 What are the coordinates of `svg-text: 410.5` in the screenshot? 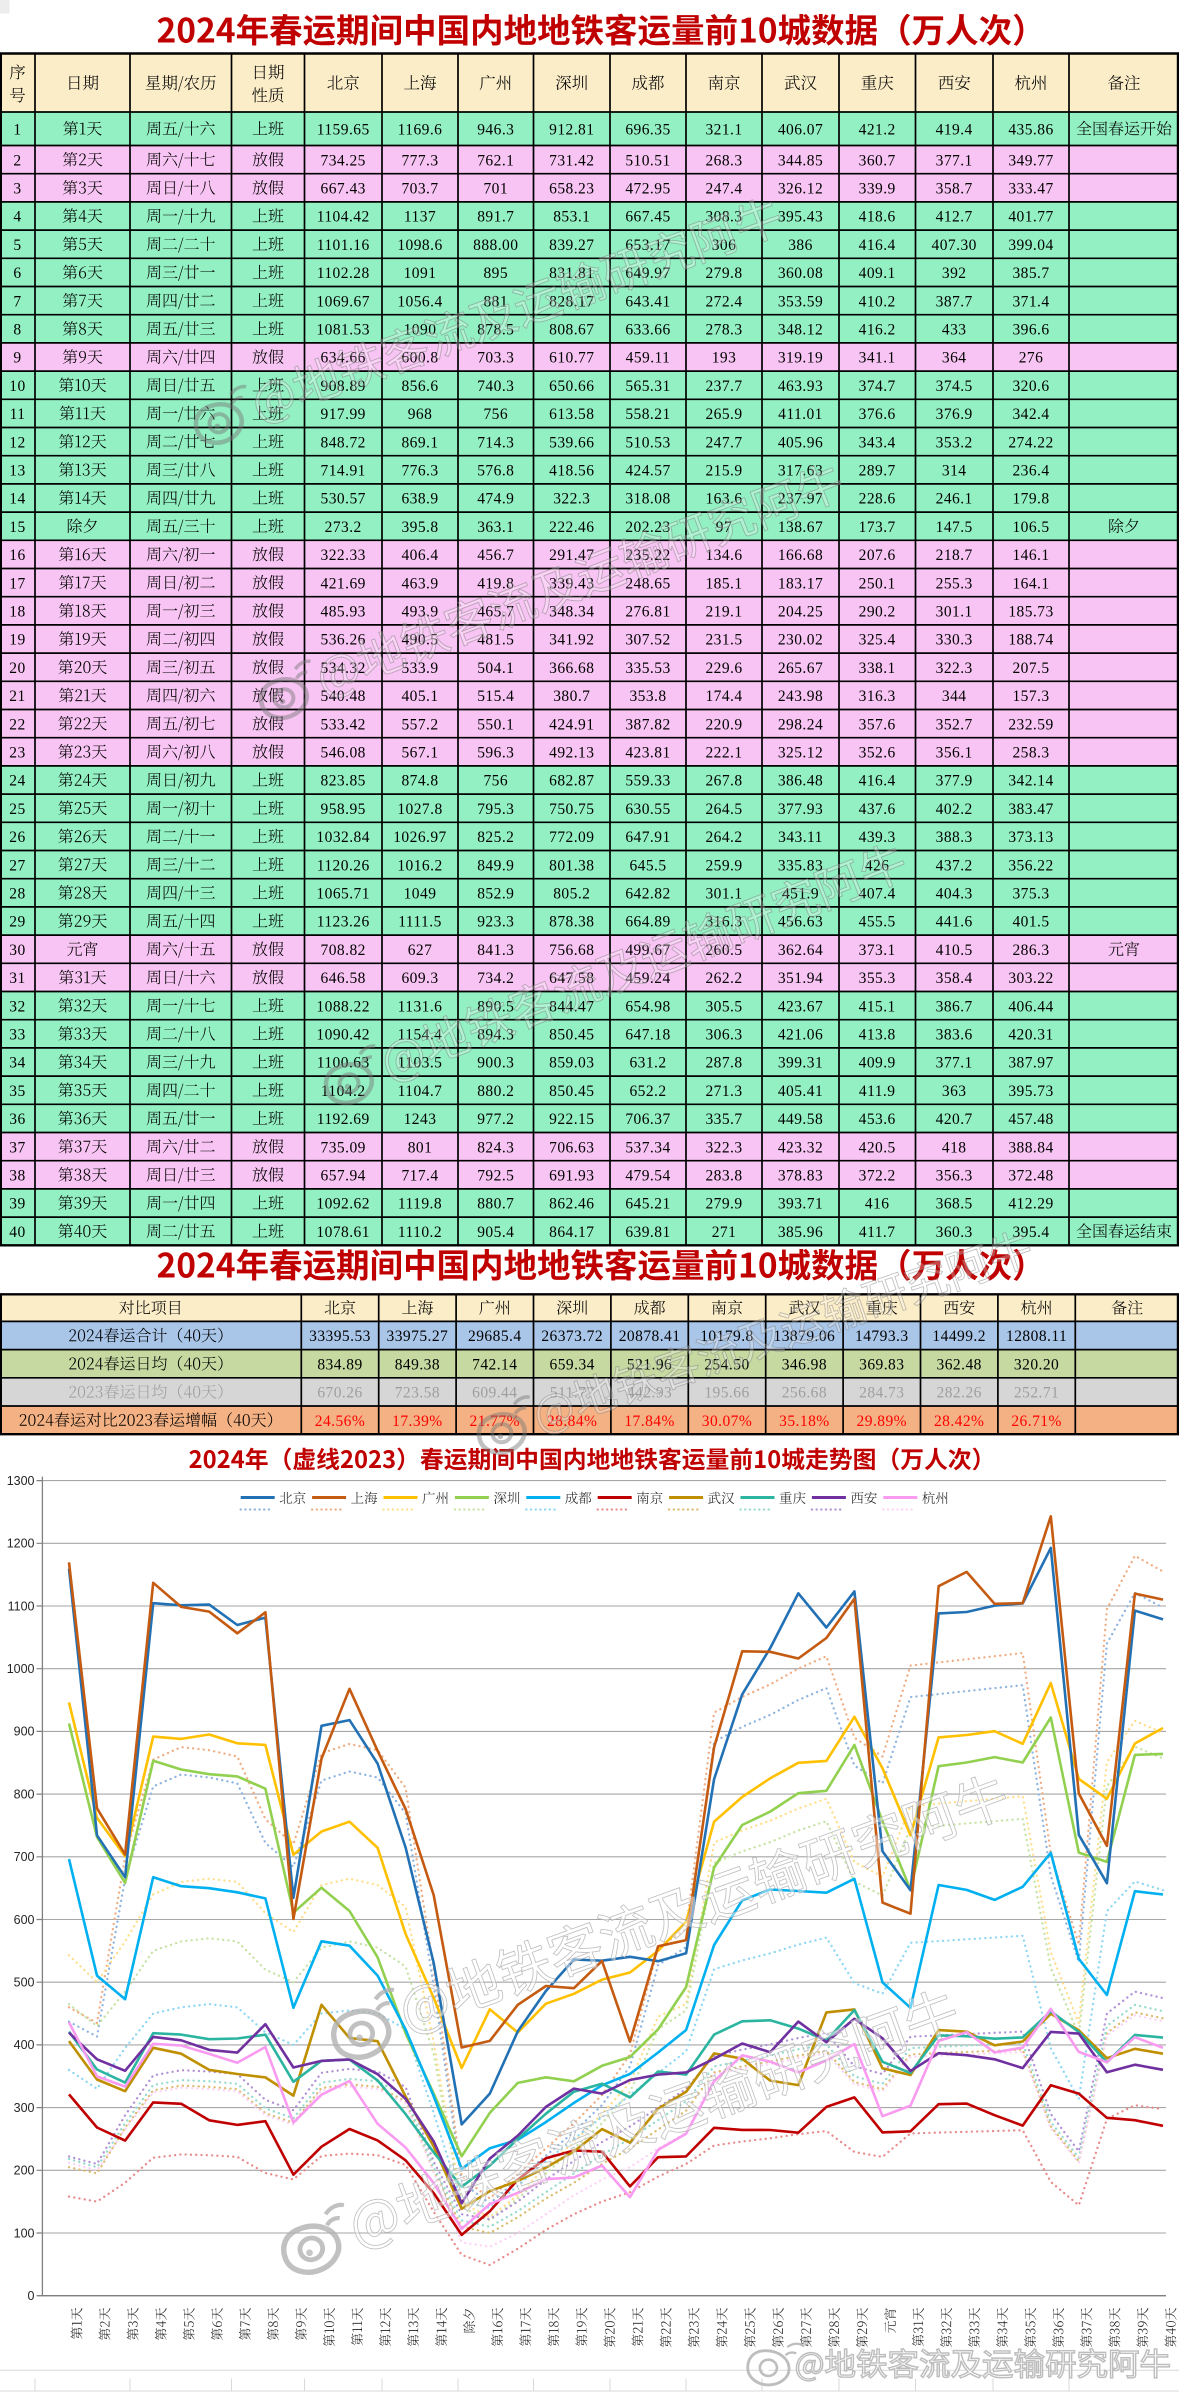 It's located at (954, 950).